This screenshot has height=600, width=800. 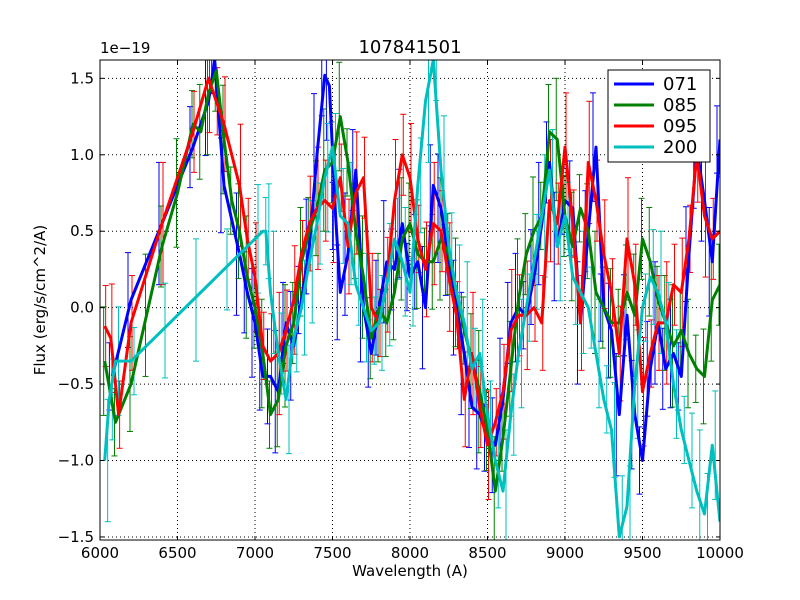 I want to click on x-axis-label: Wavelength (A), so click(x=410, y=571).